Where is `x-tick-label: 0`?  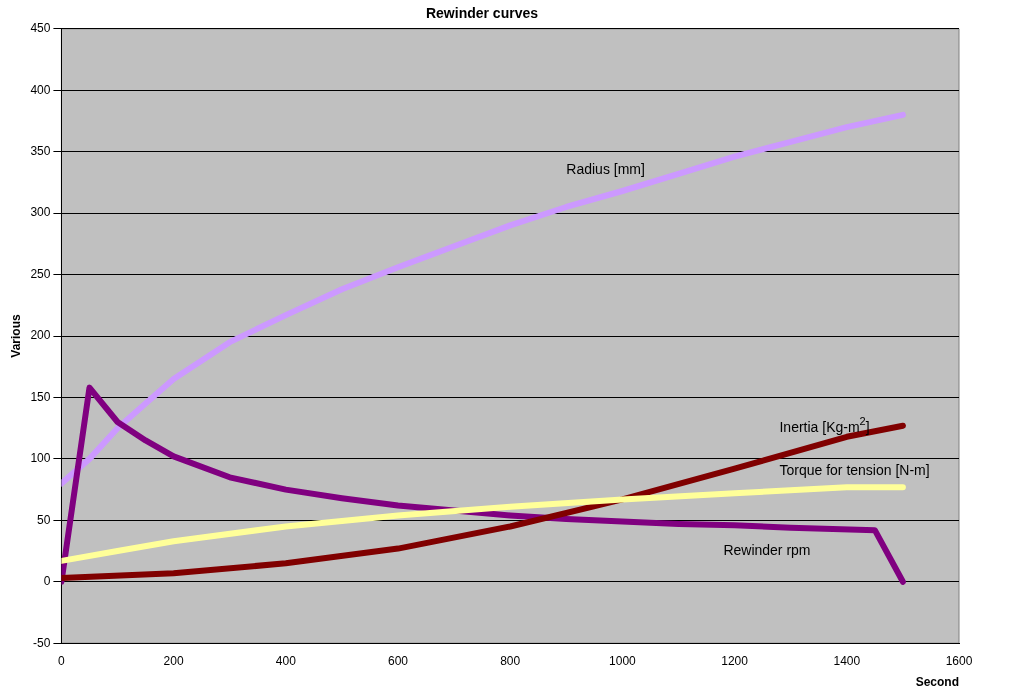 x-tick-label: 0 is located at coordinates (62, 660).